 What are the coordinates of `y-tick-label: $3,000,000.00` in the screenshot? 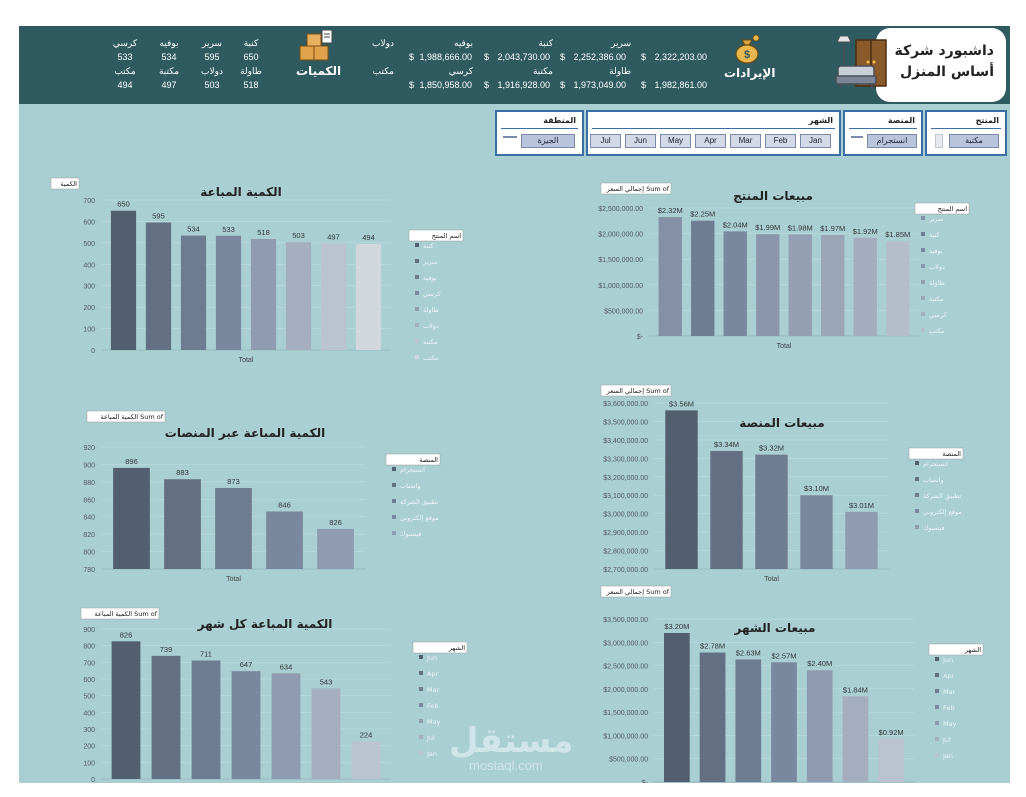 It's located at (625, 515).